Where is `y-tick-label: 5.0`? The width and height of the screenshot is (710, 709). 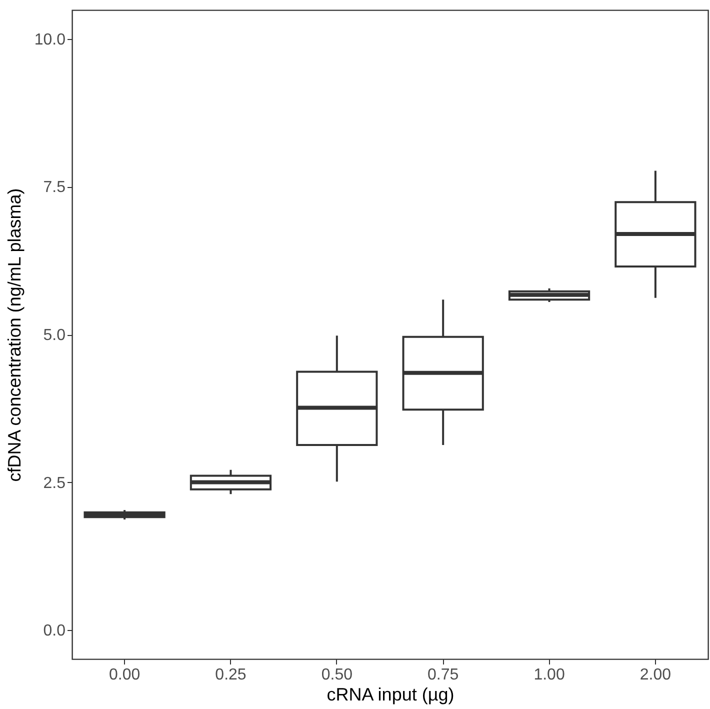 y-tick-label: 5.0 is located at coordinates (54, 335).